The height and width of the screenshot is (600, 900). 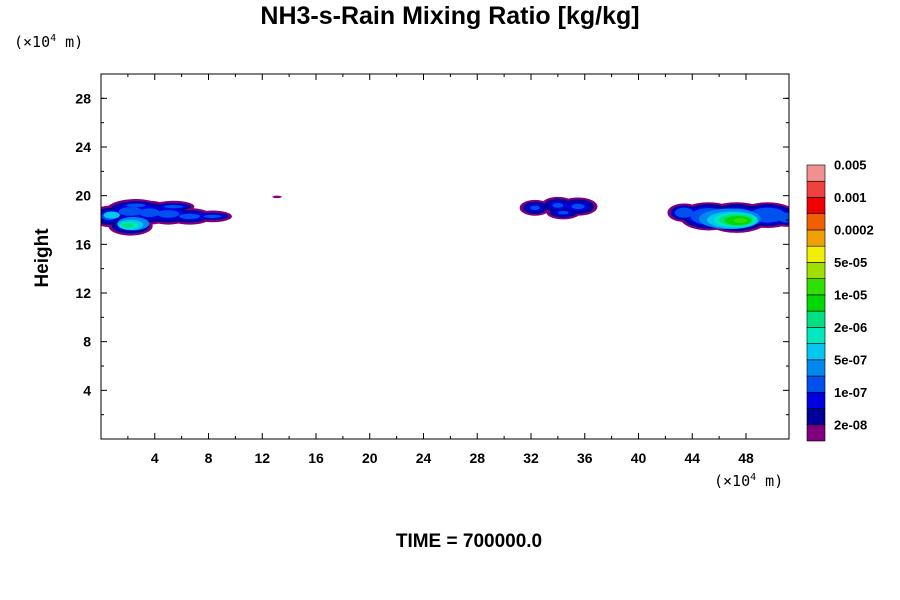 What do you see at coordinates (749, 481) in the screenshot?
I see `x-axis-unit: (×104 m)` at bounding box center [749, 481].